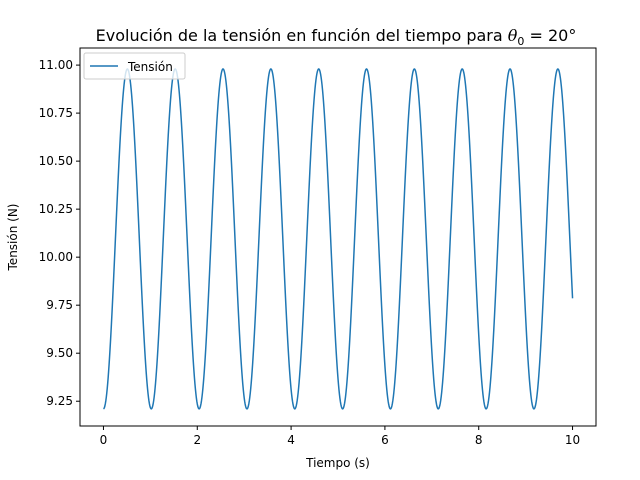 The width and height of the screenshot is (640, 480). What do you see at coordinates (56, 257) in the screenshot?
I see `y-tick-label: 10.00` at bounding box center [56, 257].